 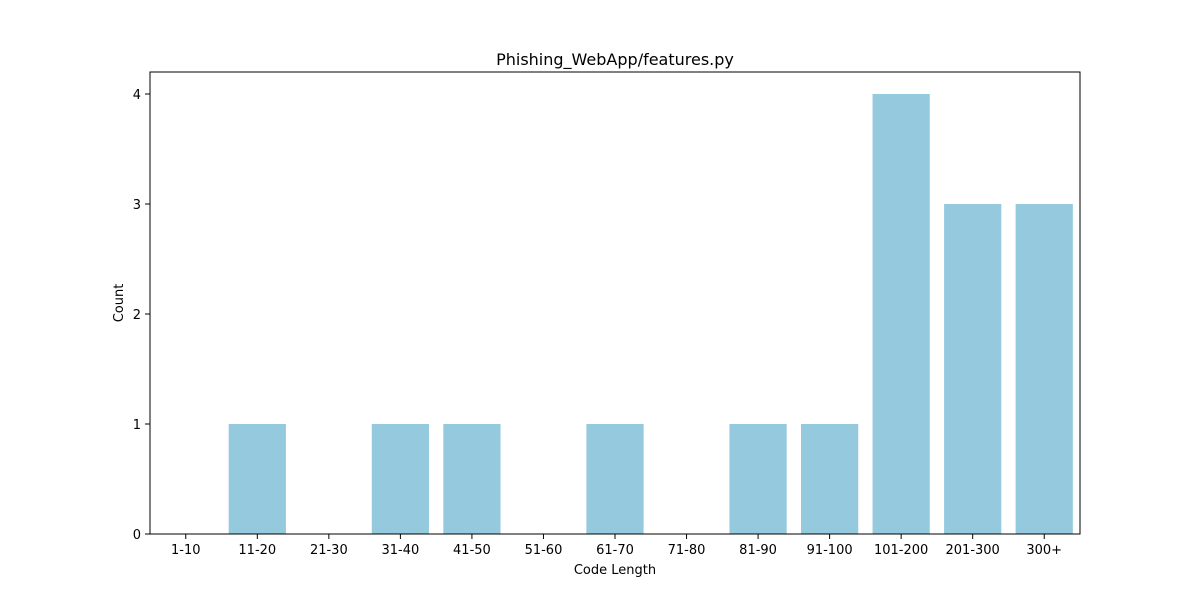 What do you see at coordinates (615, 60) in the screenshot?
I see `chart-title: Phishing_WebApp/features.py` at bounding box center [615, 60].